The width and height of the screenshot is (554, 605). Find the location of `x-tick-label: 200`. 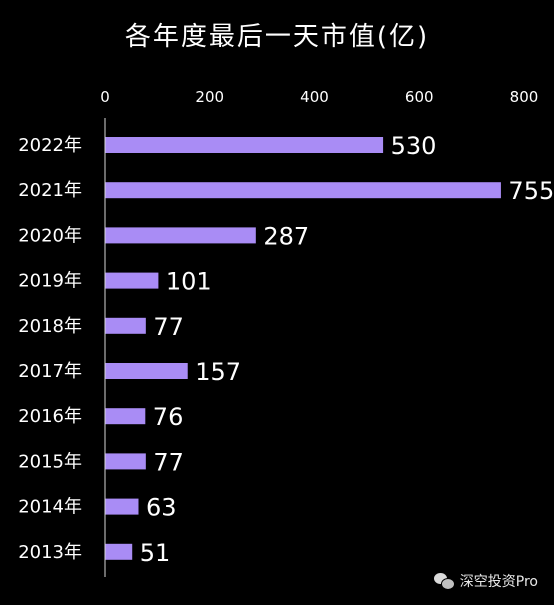

x-tick-label: 200 is located at coordinates (209, 97).